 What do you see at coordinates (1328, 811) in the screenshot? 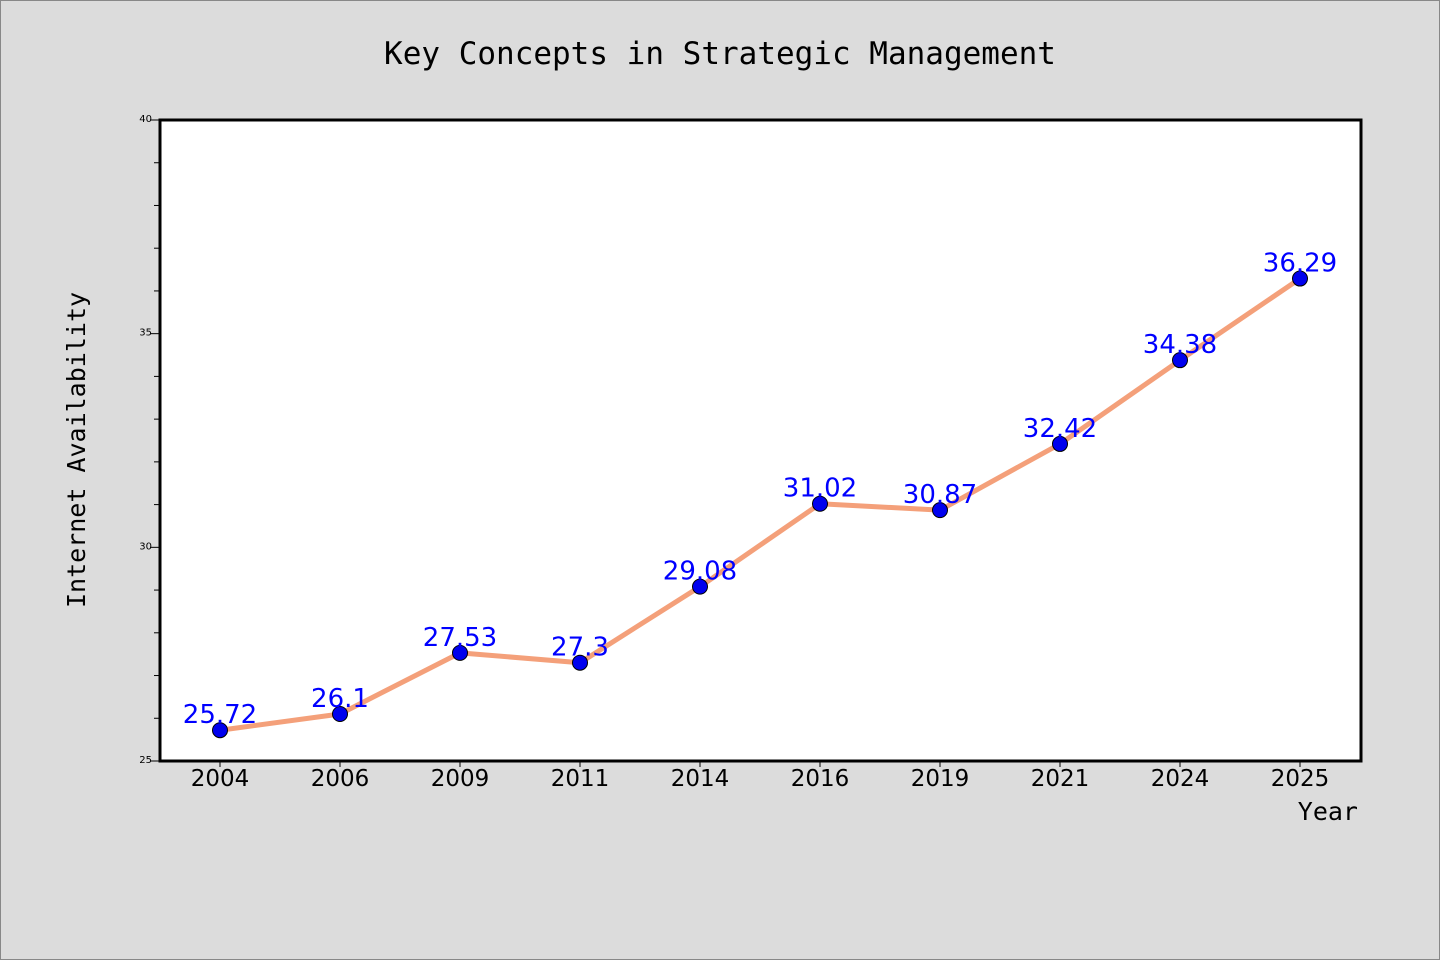
I see `x-axis-label: Year` at bounding box center [1328, 811].